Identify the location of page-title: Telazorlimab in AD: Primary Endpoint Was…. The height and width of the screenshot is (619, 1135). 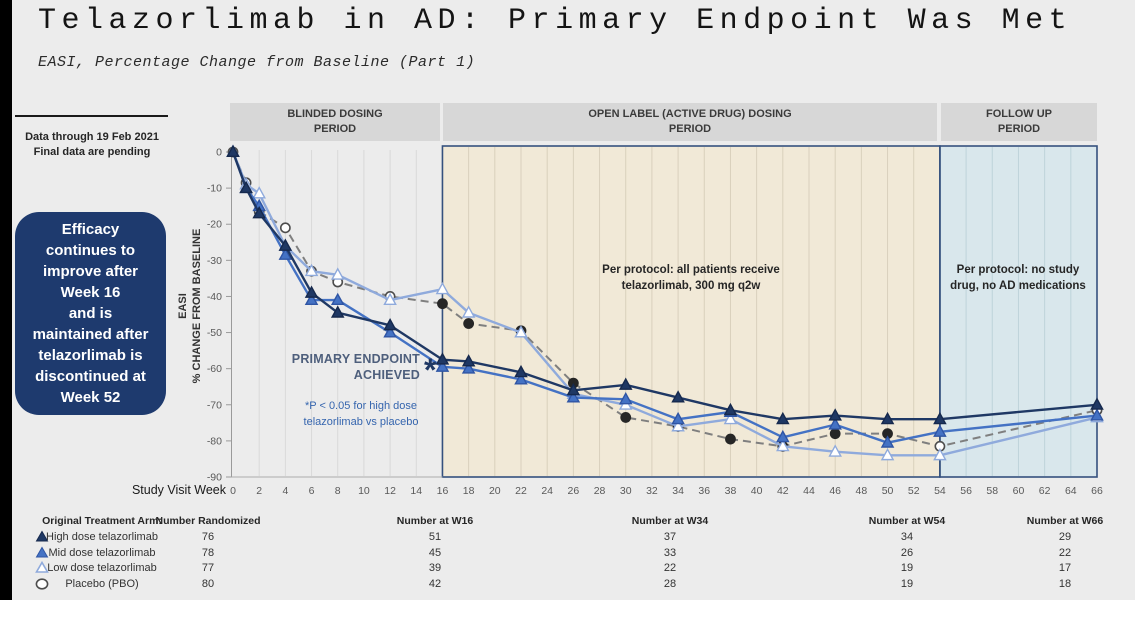
(555, 21).